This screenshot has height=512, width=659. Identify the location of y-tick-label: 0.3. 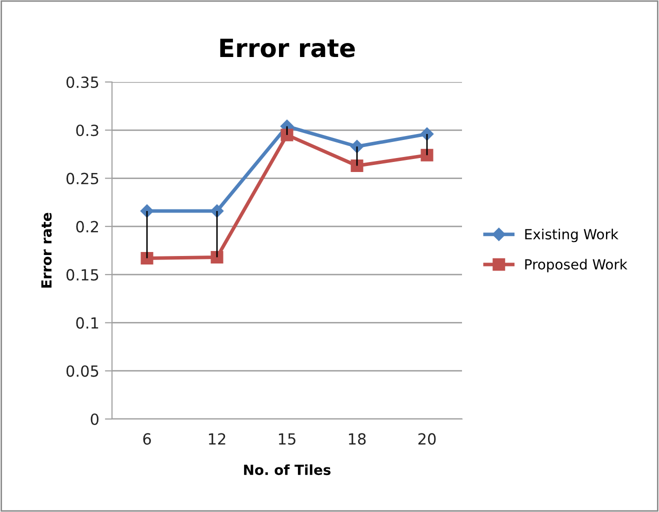
(87, 130).